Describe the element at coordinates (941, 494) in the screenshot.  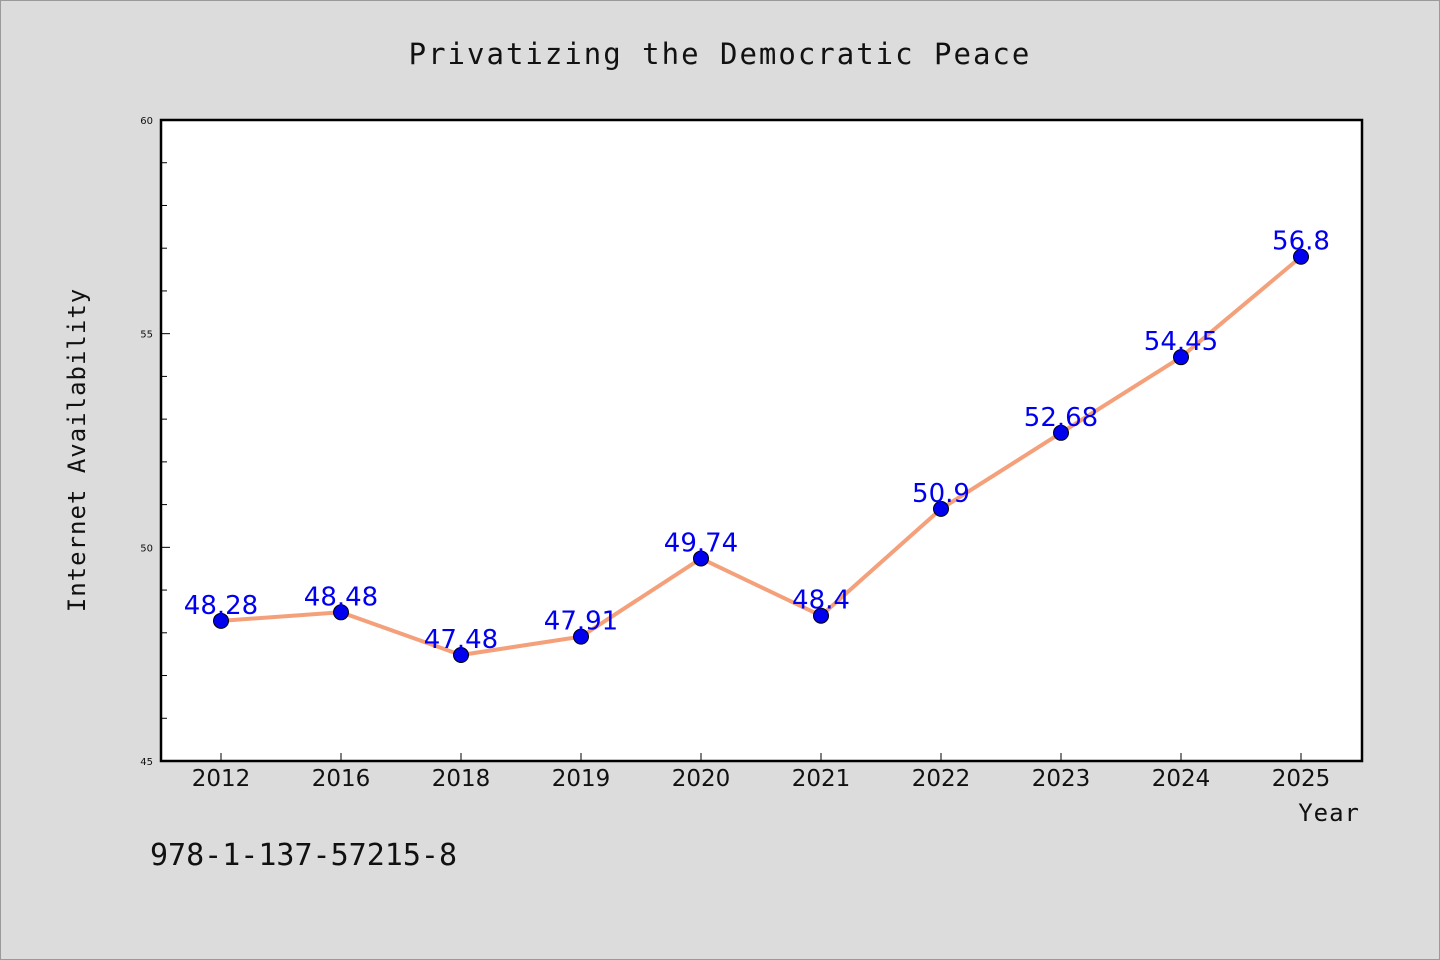
I see `data-label: 50.9` at that location.